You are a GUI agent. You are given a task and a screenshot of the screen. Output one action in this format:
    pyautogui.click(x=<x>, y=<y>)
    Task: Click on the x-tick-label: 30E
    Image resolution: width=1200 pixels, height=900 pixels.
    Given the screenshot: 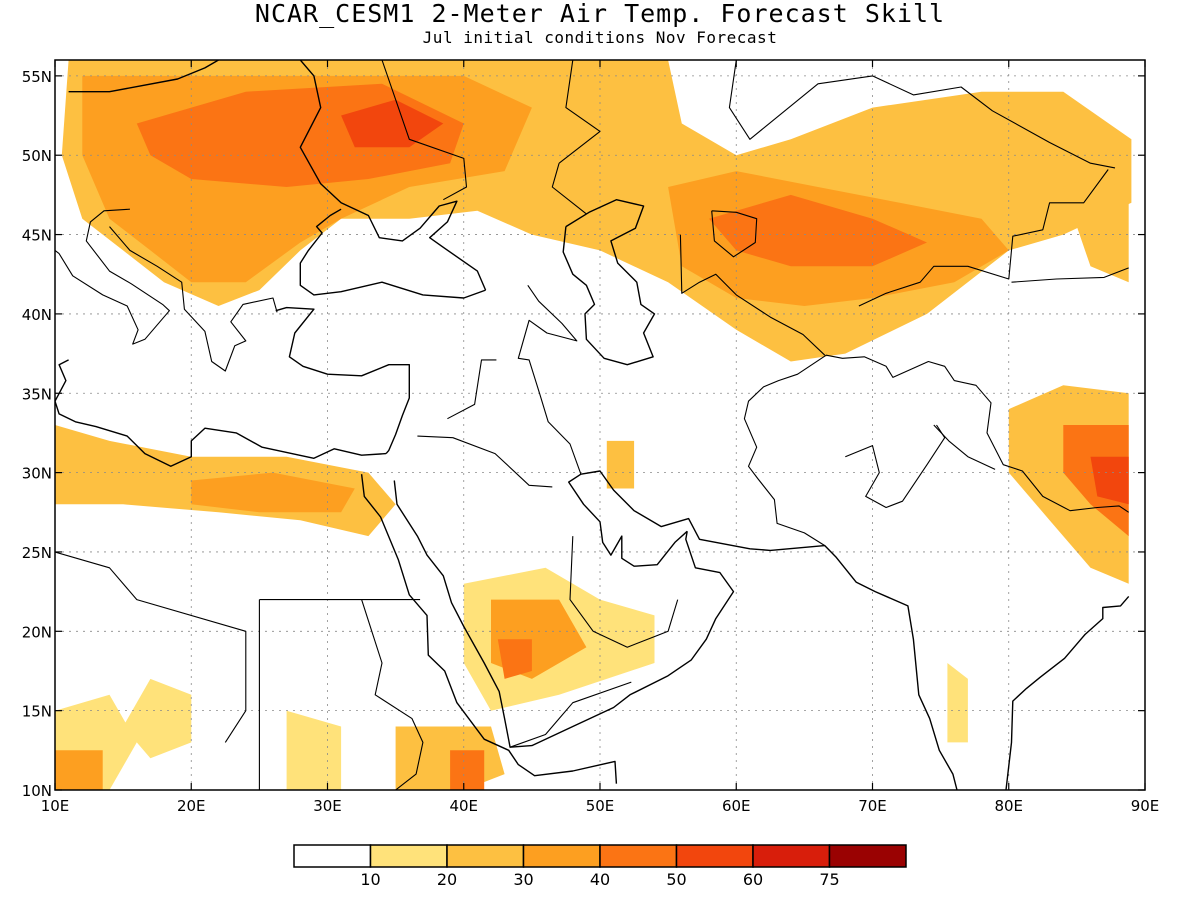 What is the action you would take?
    pyautogui.click(x=327, y=806)
    